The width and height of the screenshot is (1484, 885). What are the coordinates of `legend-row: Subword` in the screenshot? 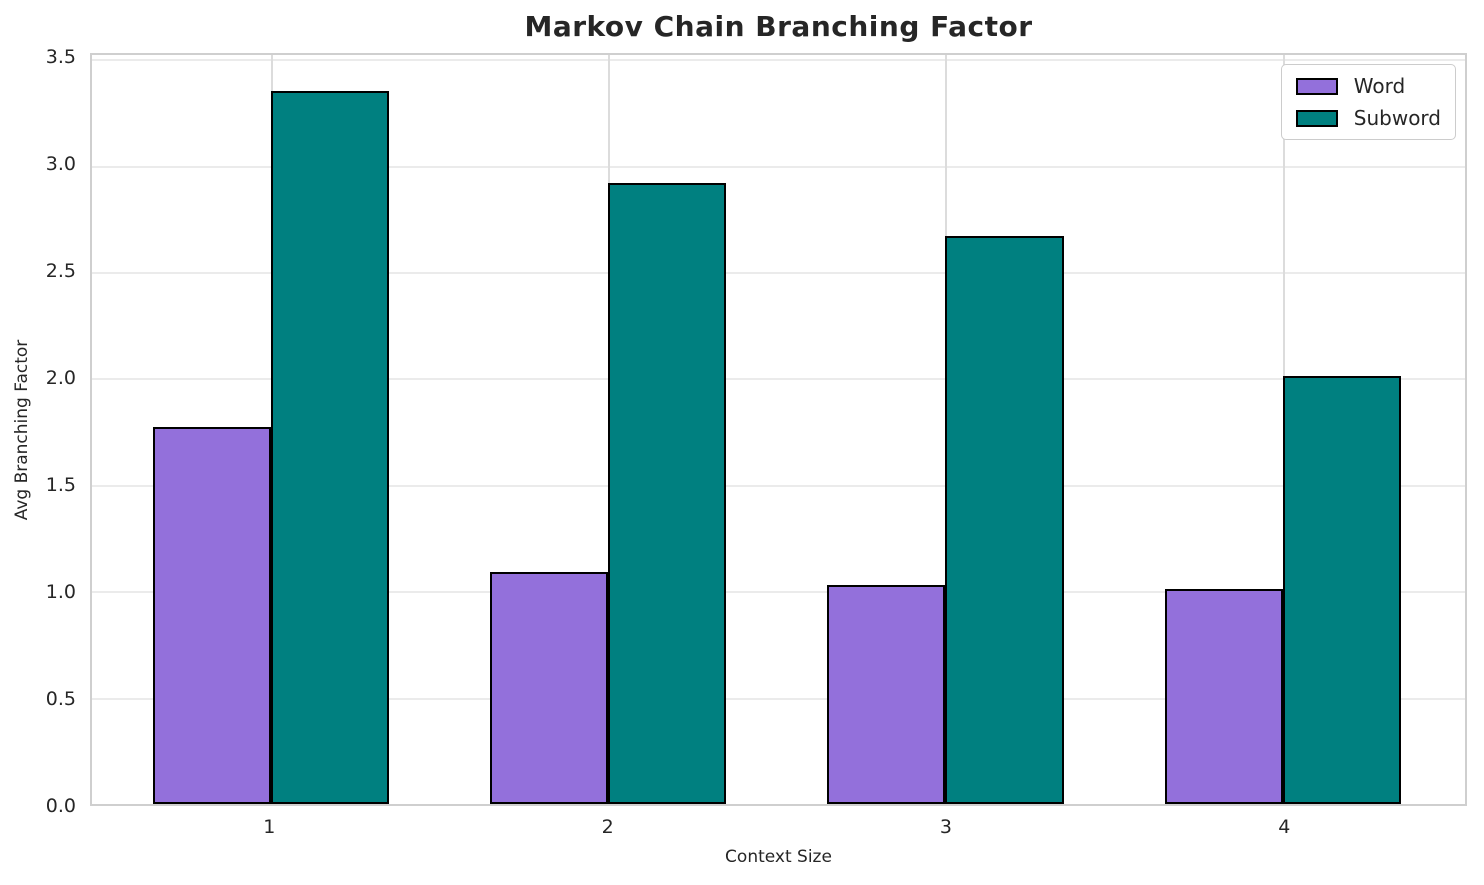 It's located at (1368, 118).